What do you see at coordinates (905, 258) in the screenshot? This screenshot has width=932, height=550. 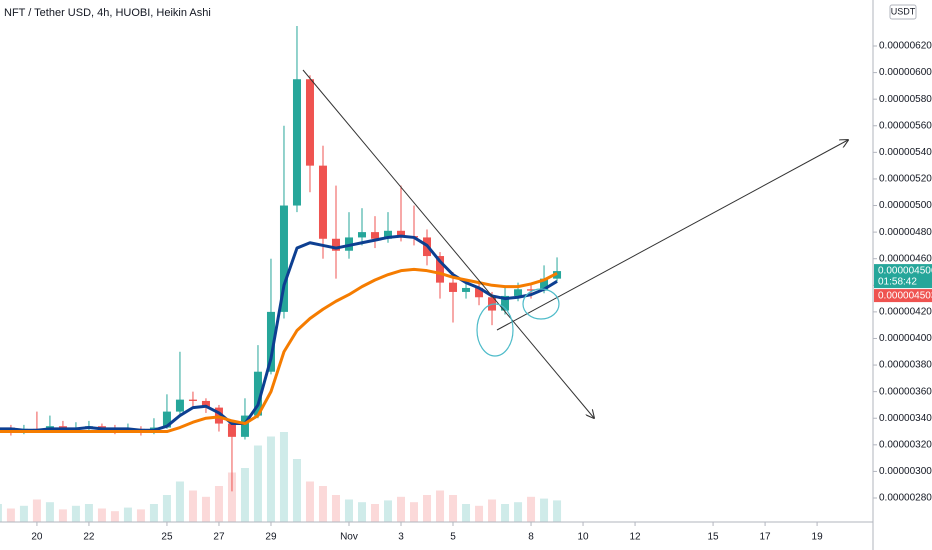 I see `y-tick-label: 0.0000046000` at bounding box center [905, 258].